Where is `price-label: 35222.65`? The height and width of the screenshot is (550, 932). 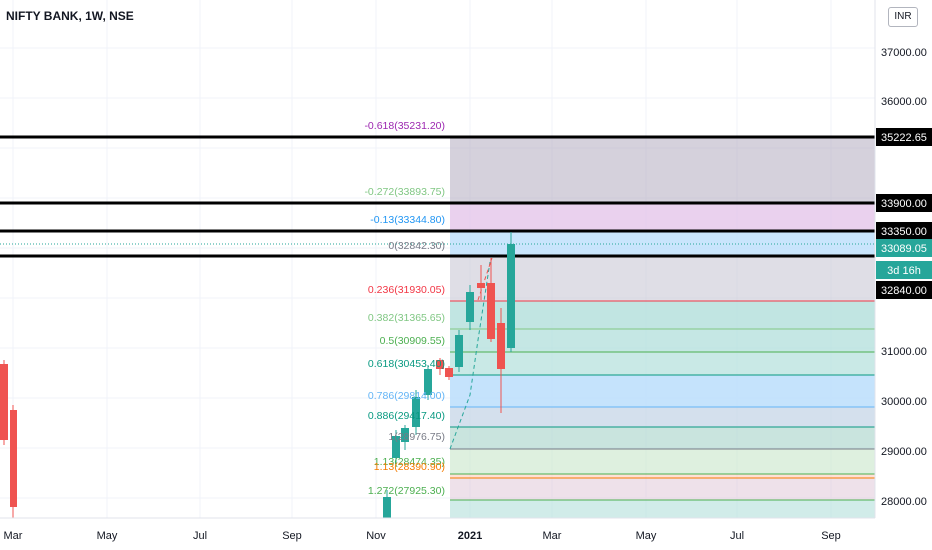 price-label: 35222.65 is located at coordinates (904, 138).